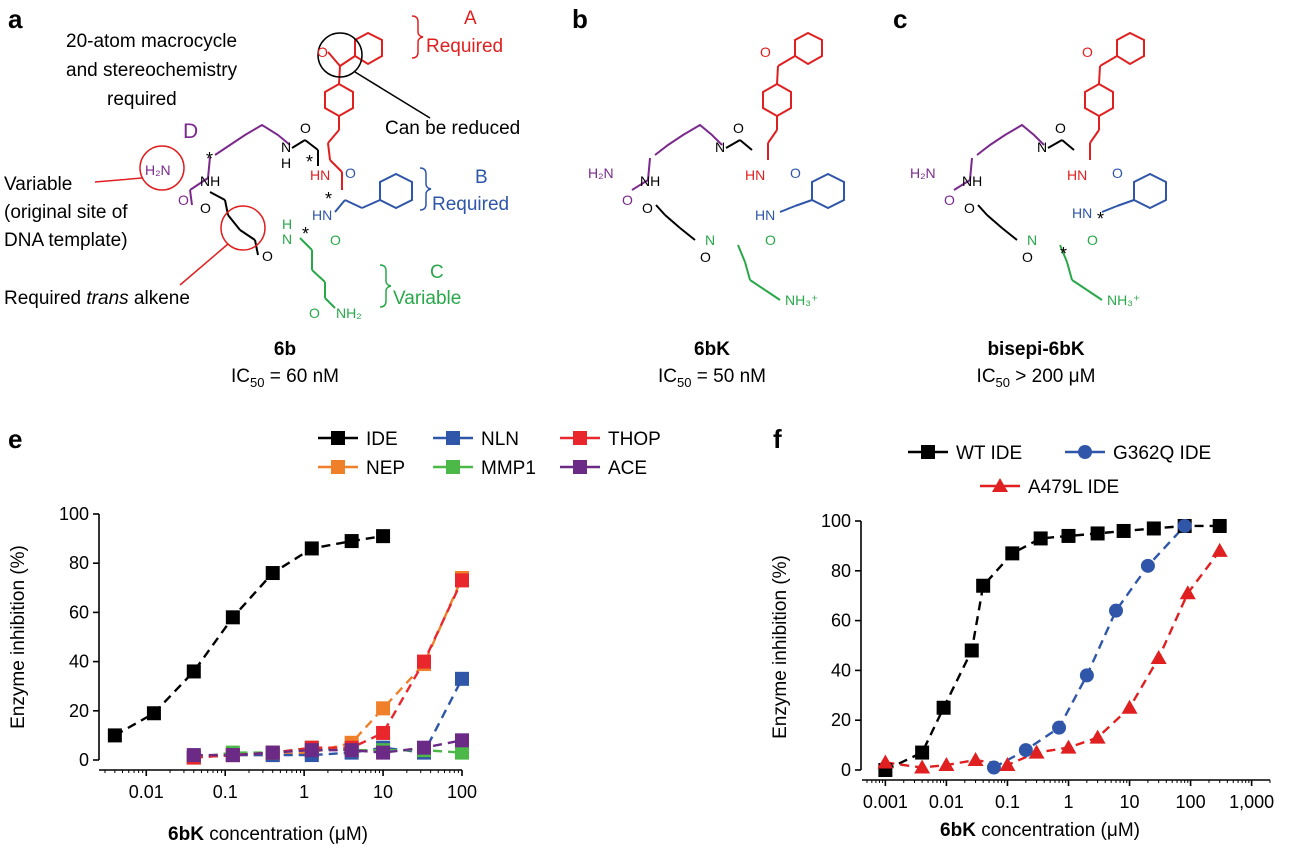 The image size is (1298, 868). What do you see at coordinates (946, 802) in the screenshot?
I see `x-tick-label: 0.01` at bounding box center [946, 802].